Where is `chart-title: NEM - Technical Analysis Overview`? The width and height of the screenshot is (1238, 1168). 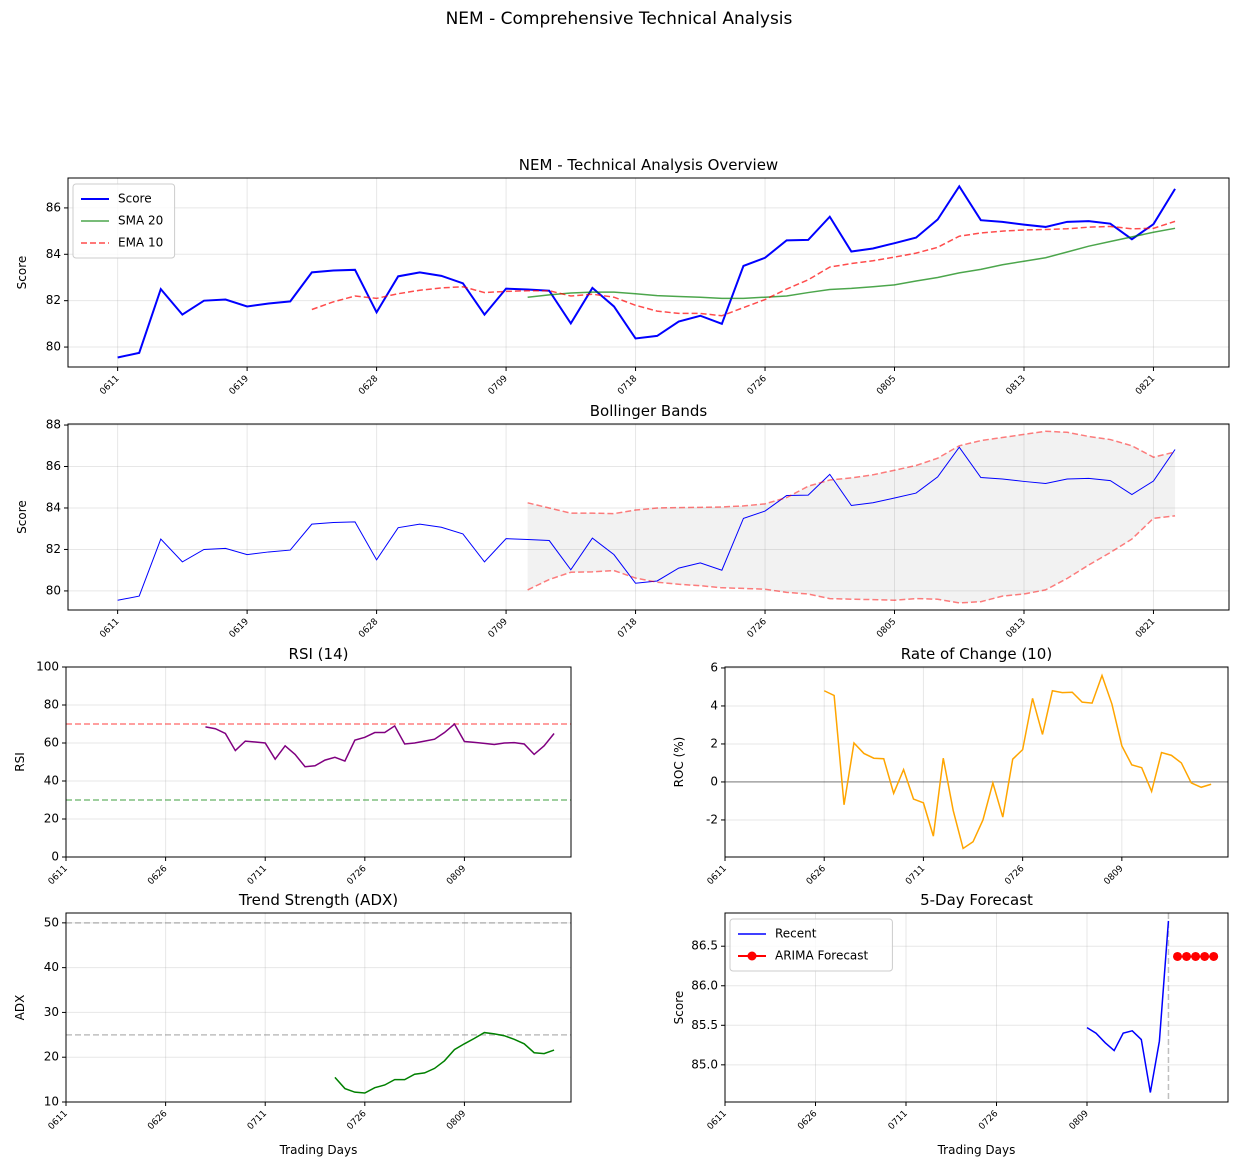
chart-title: NEM - Technical Analysis Overview is located at coordinates (648, 165).